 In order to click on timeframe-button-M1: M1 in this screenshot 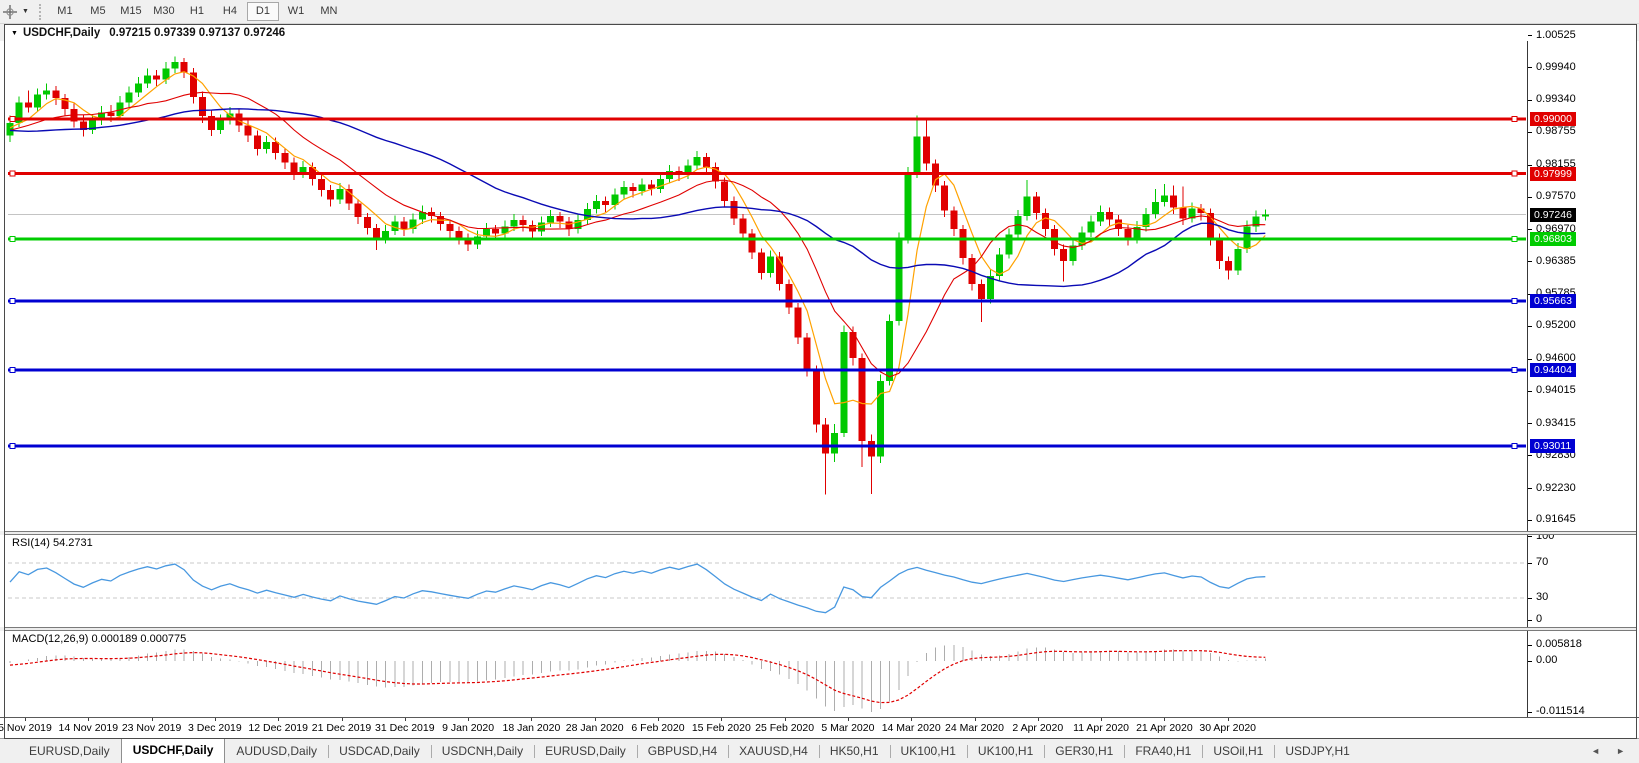, I will do `click(65, 11)`.